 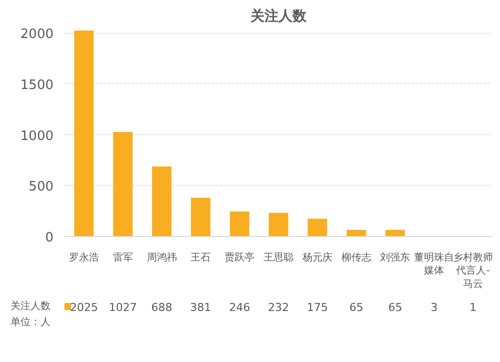 I want to click on text: 单位：人, so click(x=30, y=322).